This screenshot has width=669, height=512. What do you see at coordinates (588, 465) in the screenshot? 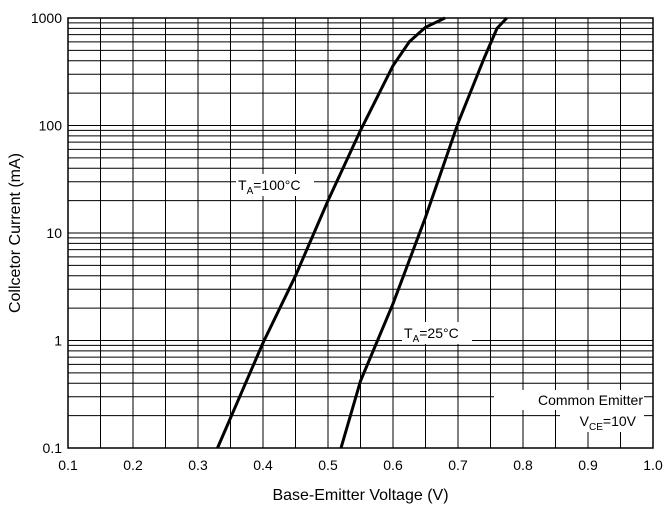
I see `x-tick-label: 0.9` at bounding box center [588, 465].